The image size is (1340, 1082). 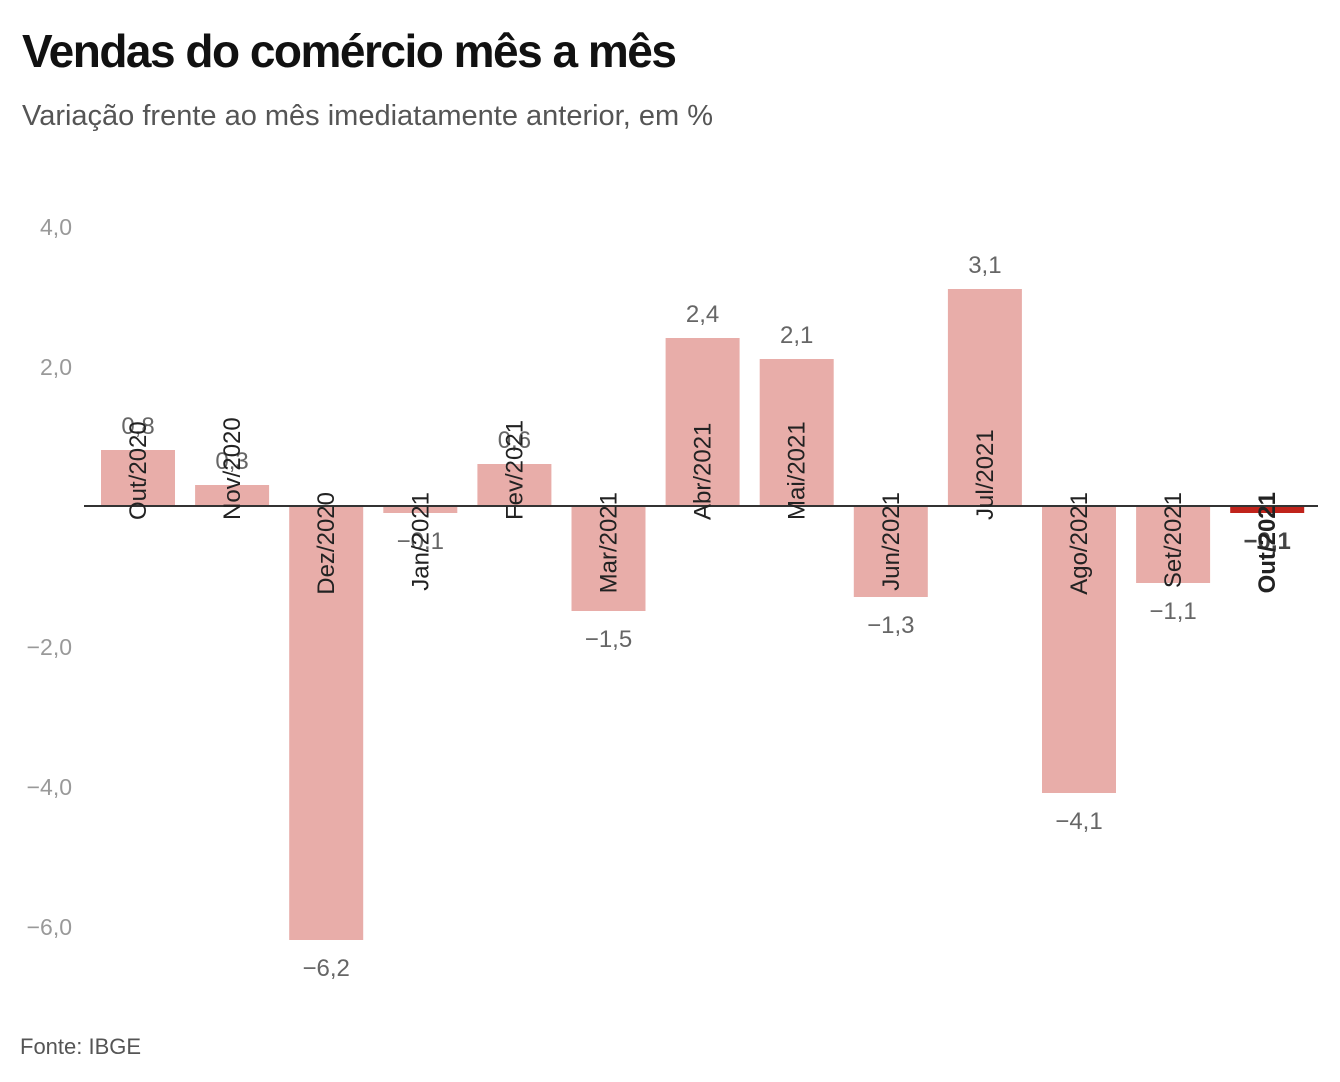 I want to click on category-label: Out/2021, so click(x=1267, y=542).